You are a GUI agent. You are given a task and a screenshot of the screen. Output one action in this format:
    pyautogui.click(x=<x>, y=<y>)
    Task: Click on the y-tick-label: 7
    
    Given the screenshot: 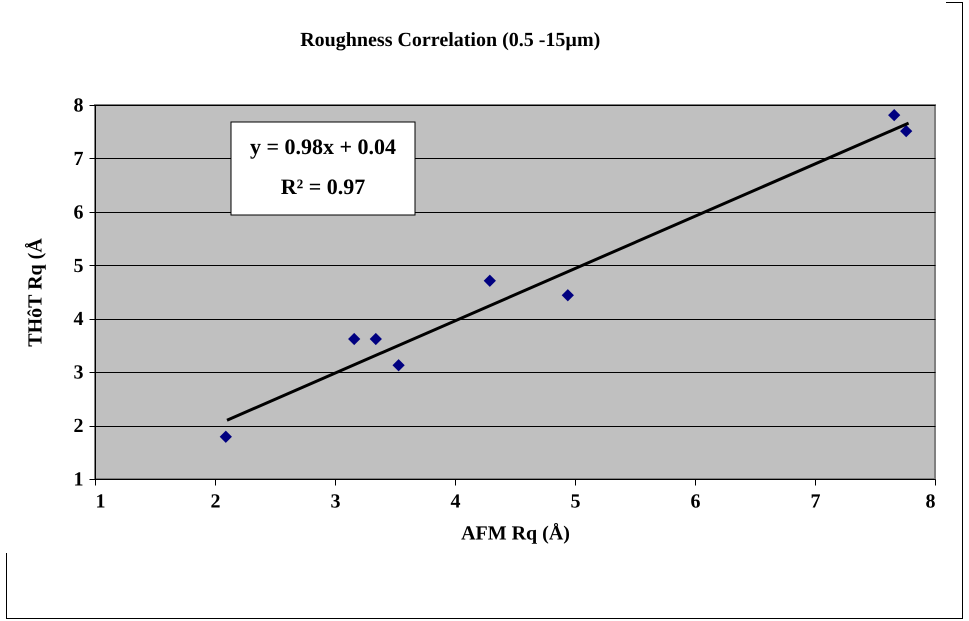 What is the action you would take?
    pyautogui.click(x=79, y=159)
    